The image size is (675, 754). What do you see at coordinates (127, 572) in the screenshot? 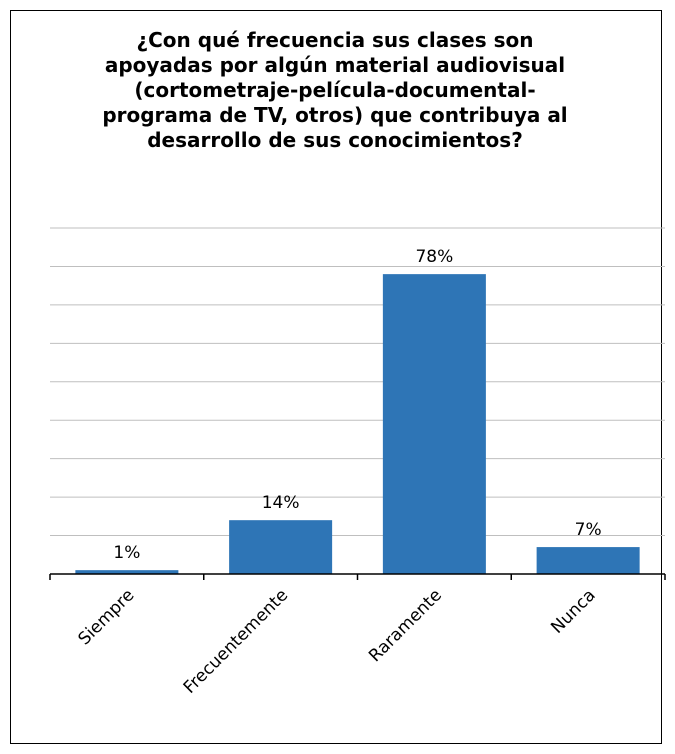
I see `bar-siempre` at bounding box center [127, 572].